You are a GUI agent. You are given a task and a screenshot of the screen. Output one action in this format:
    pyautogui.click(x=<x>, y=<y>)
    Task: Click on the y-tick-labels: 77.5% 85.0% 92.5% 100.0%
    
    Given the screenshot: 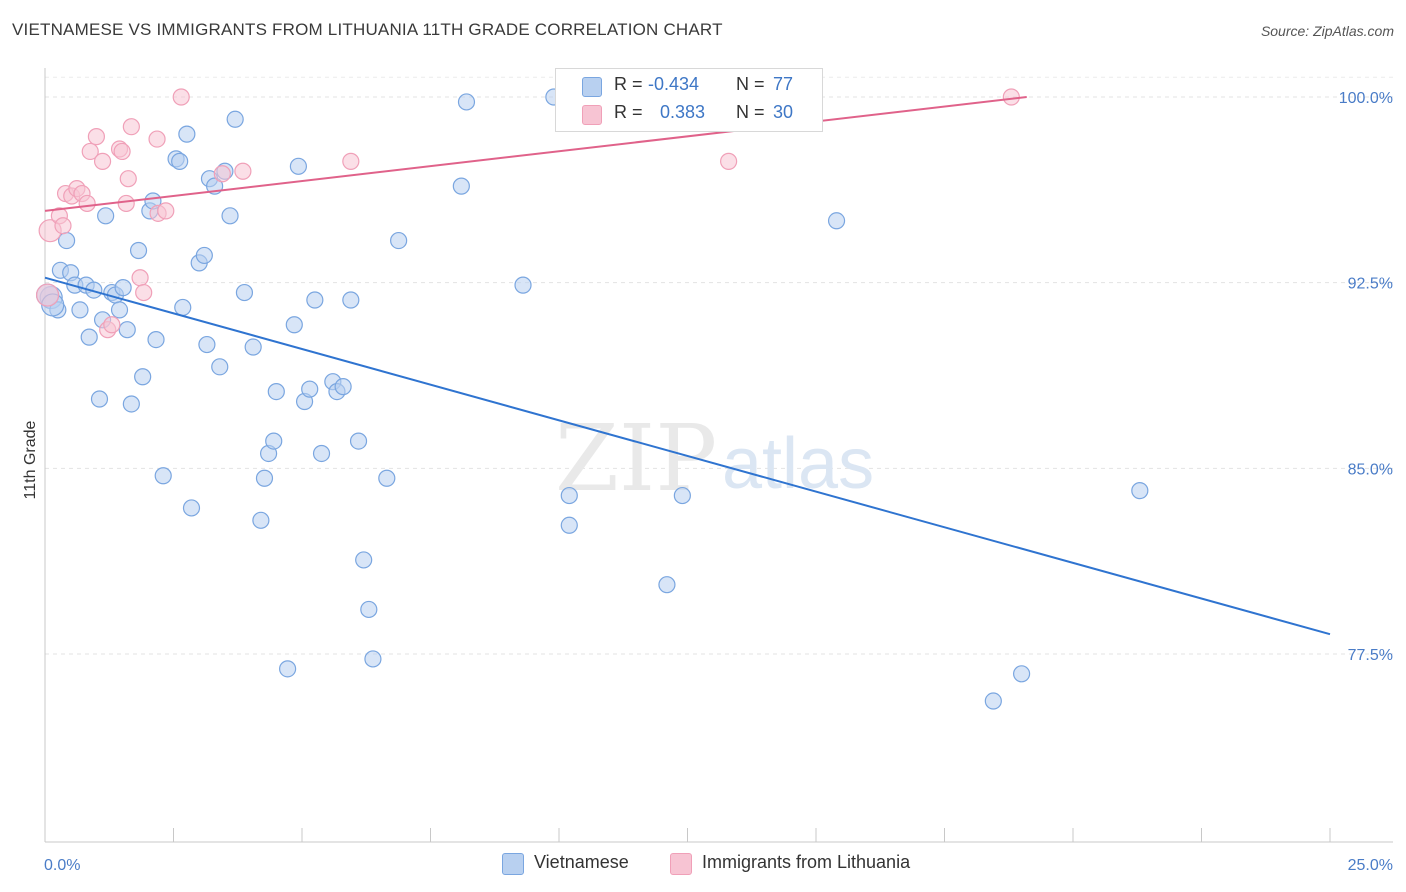 What is the action you would take?
    pyautogui.click(x=1366, y=377)
    